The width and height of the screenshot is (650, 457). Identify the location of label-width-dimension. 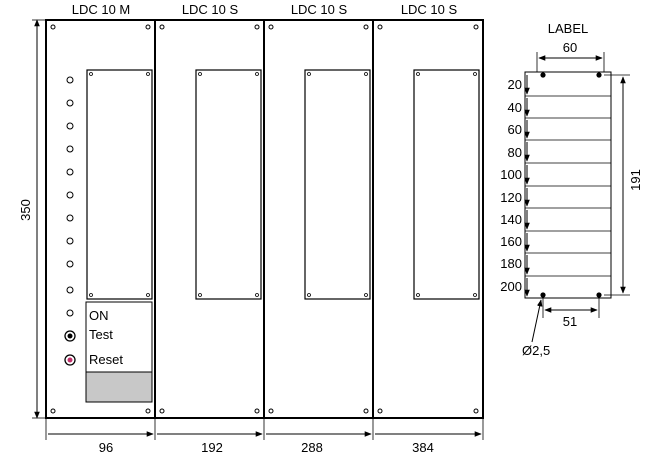
(570, 62).